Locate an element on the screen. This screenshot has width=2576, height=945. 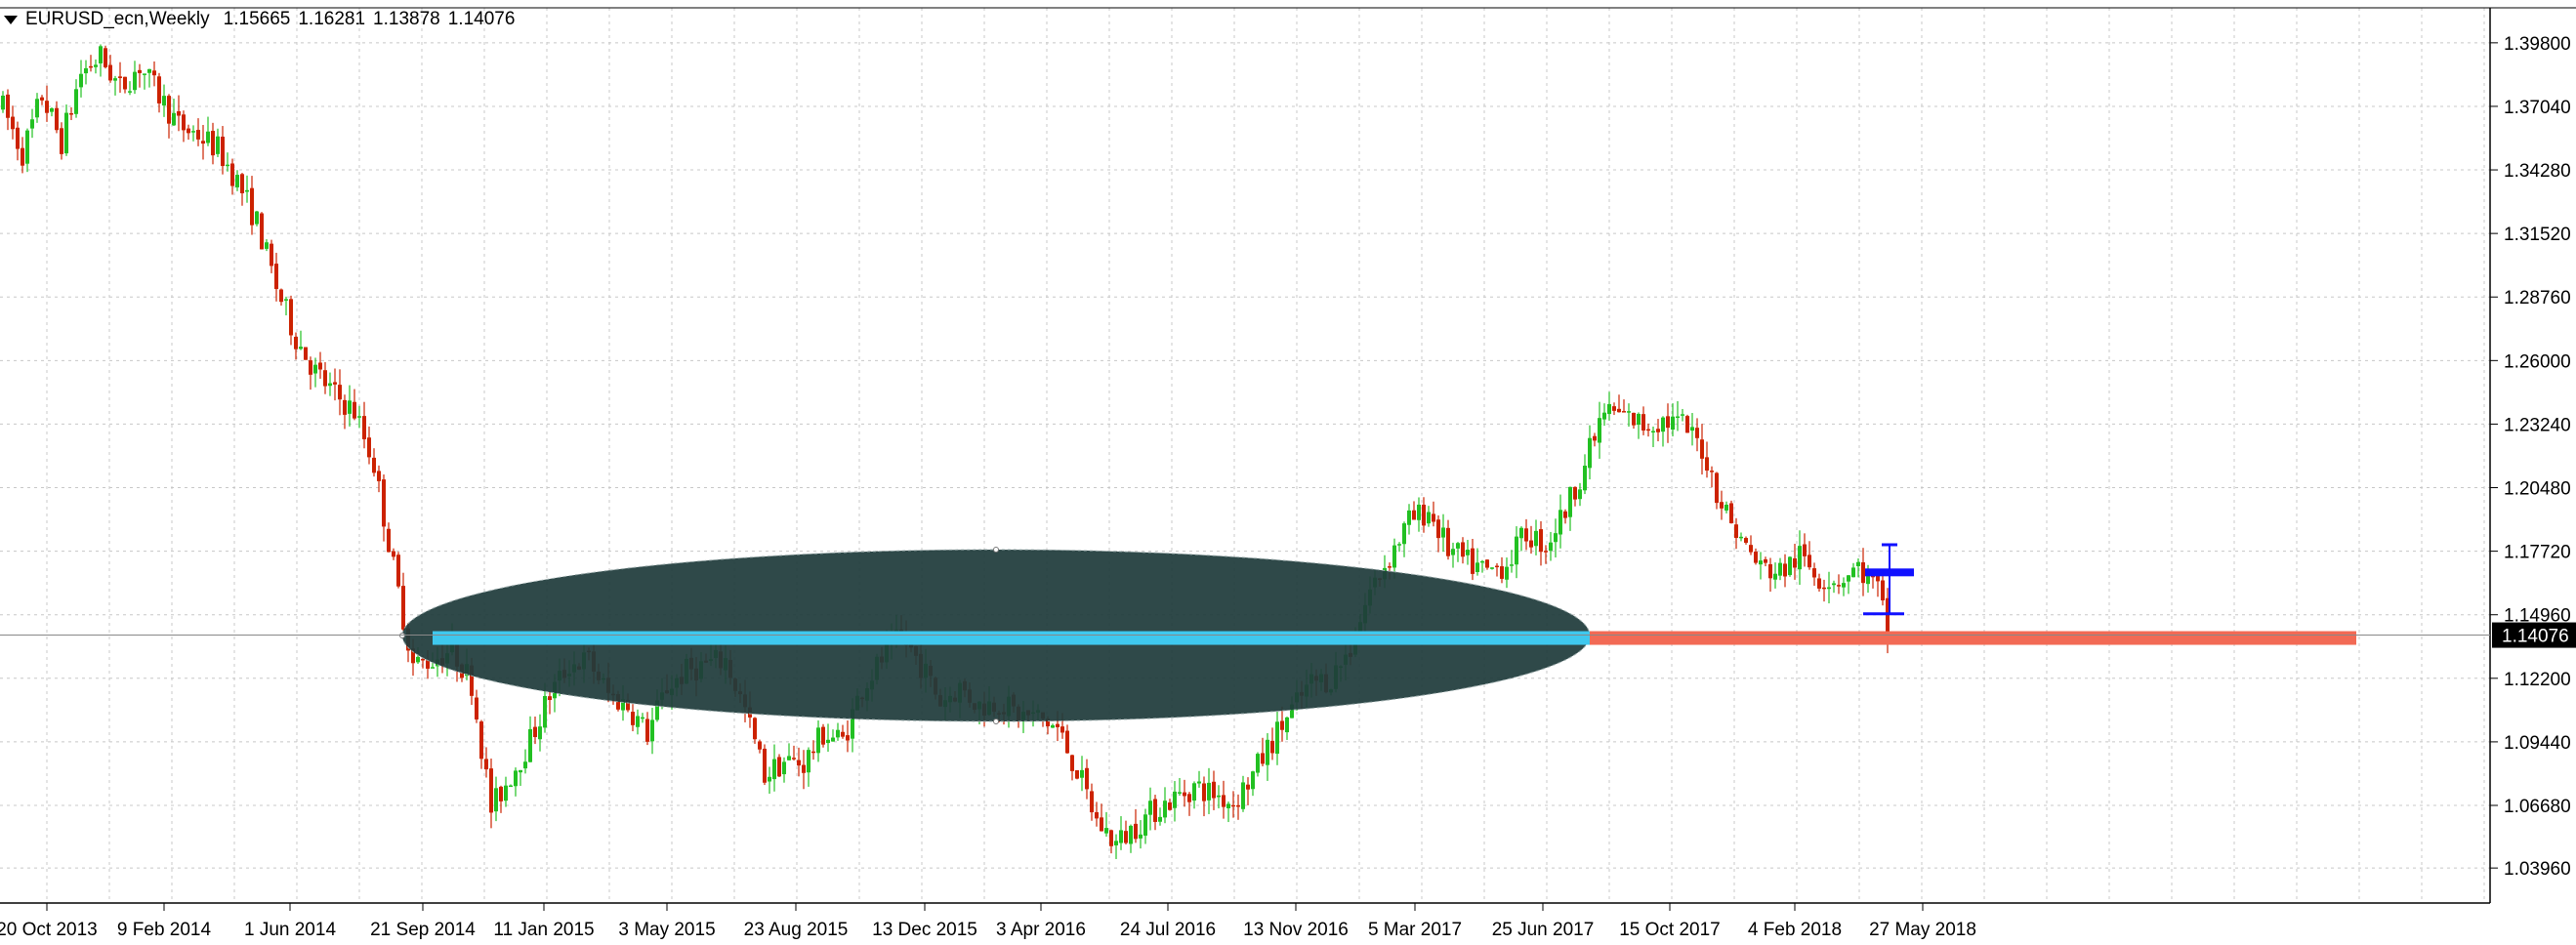
y-tick-label: 1.39800 is located at coordinates (2537, 44).